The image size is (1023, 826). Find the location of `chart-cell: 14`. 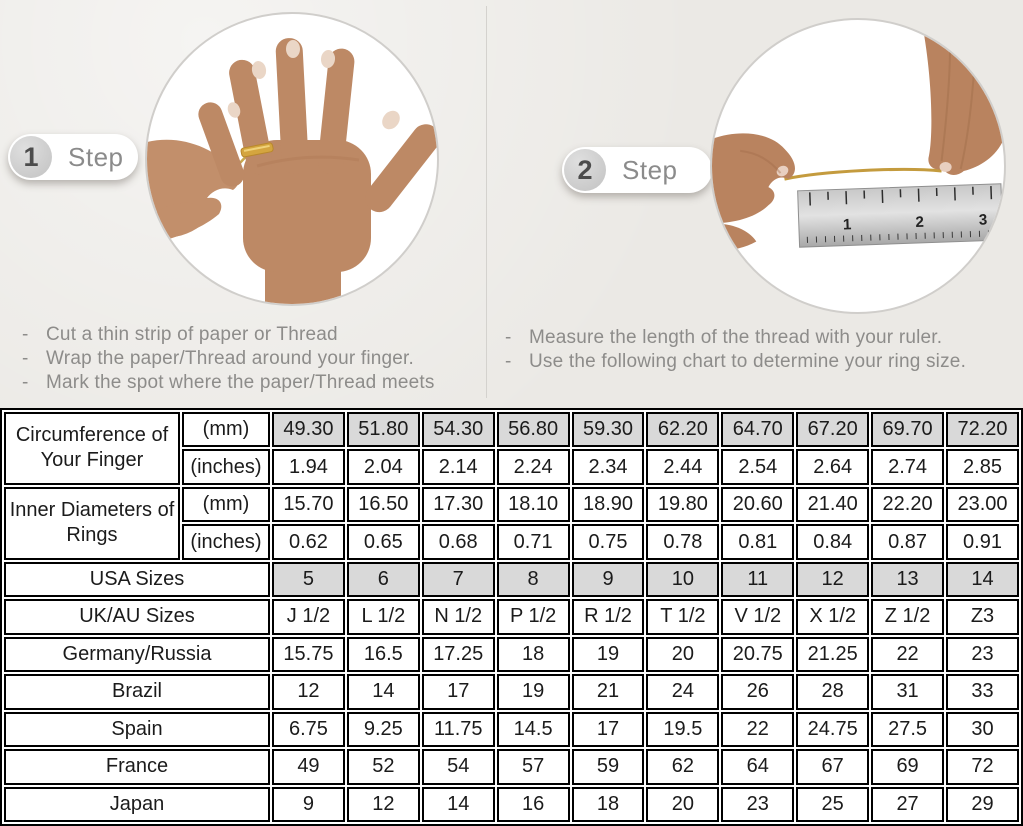

chart-cell: 14 is located at coordinates (458, 804).